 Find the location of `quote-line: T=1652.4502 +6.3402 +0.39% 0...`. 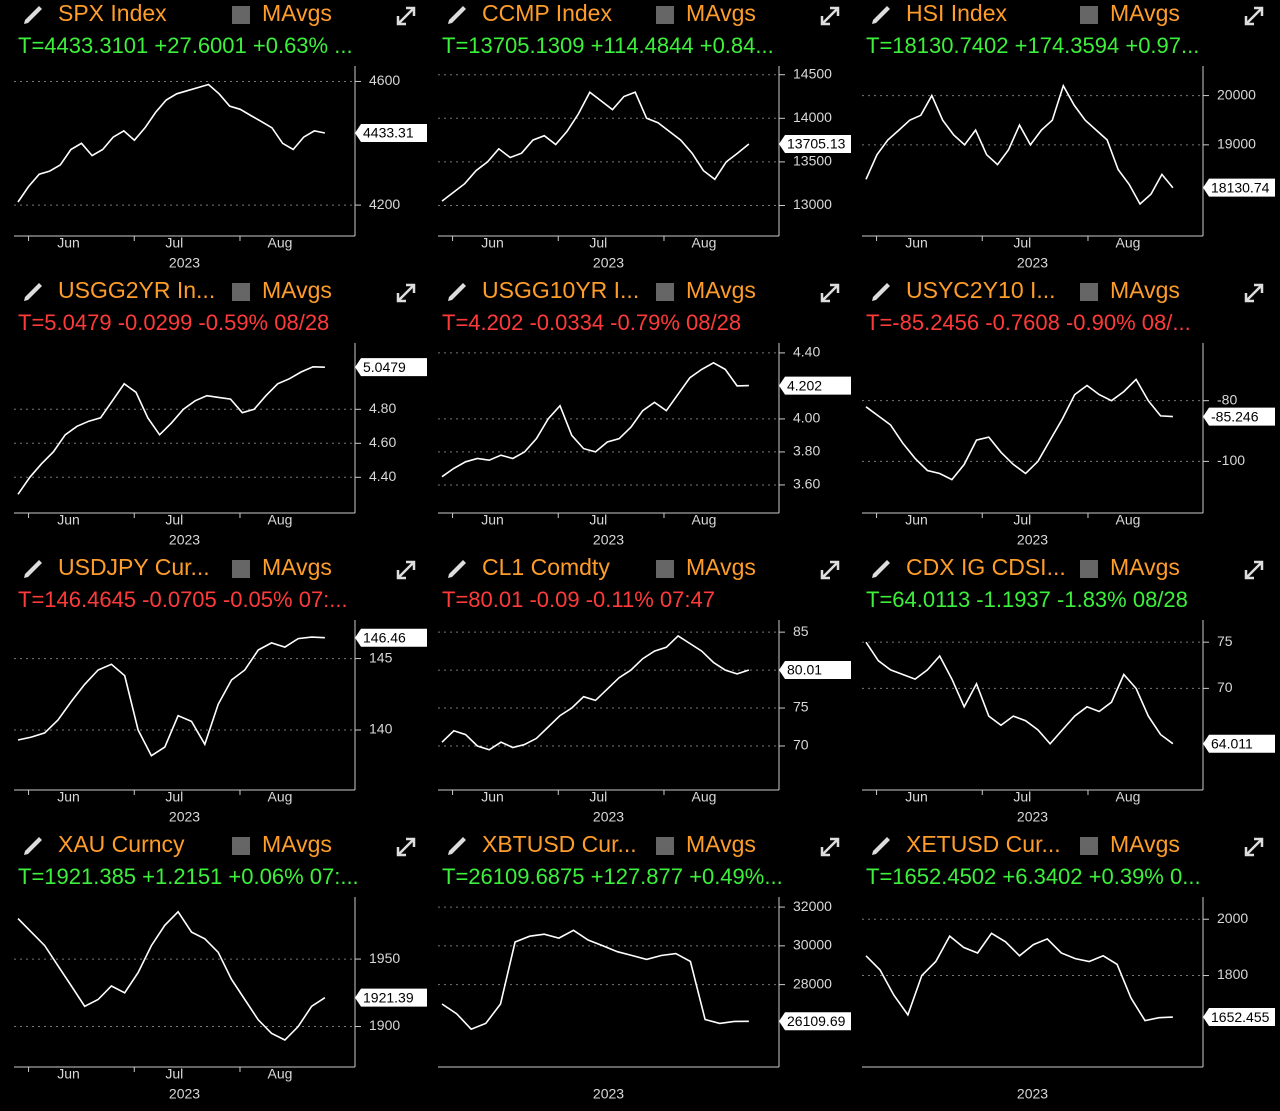

quote-line: T=1652.4502 +6.3402 +0.39% 0... is located at coordinates (1033, 876).